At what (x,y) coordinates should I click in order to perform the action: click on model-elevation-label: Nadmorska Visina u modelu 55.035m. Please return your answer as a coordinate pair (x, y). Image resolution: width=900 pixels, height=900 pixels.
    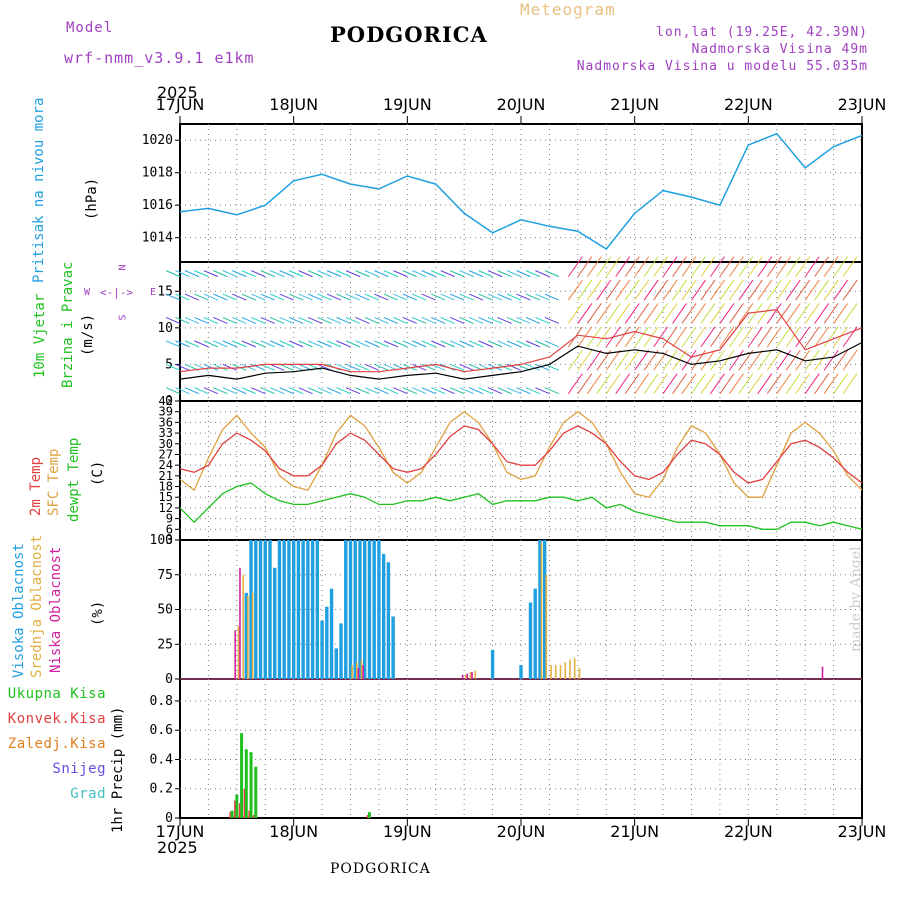
    Looking at the image, I should click on (722, 66).